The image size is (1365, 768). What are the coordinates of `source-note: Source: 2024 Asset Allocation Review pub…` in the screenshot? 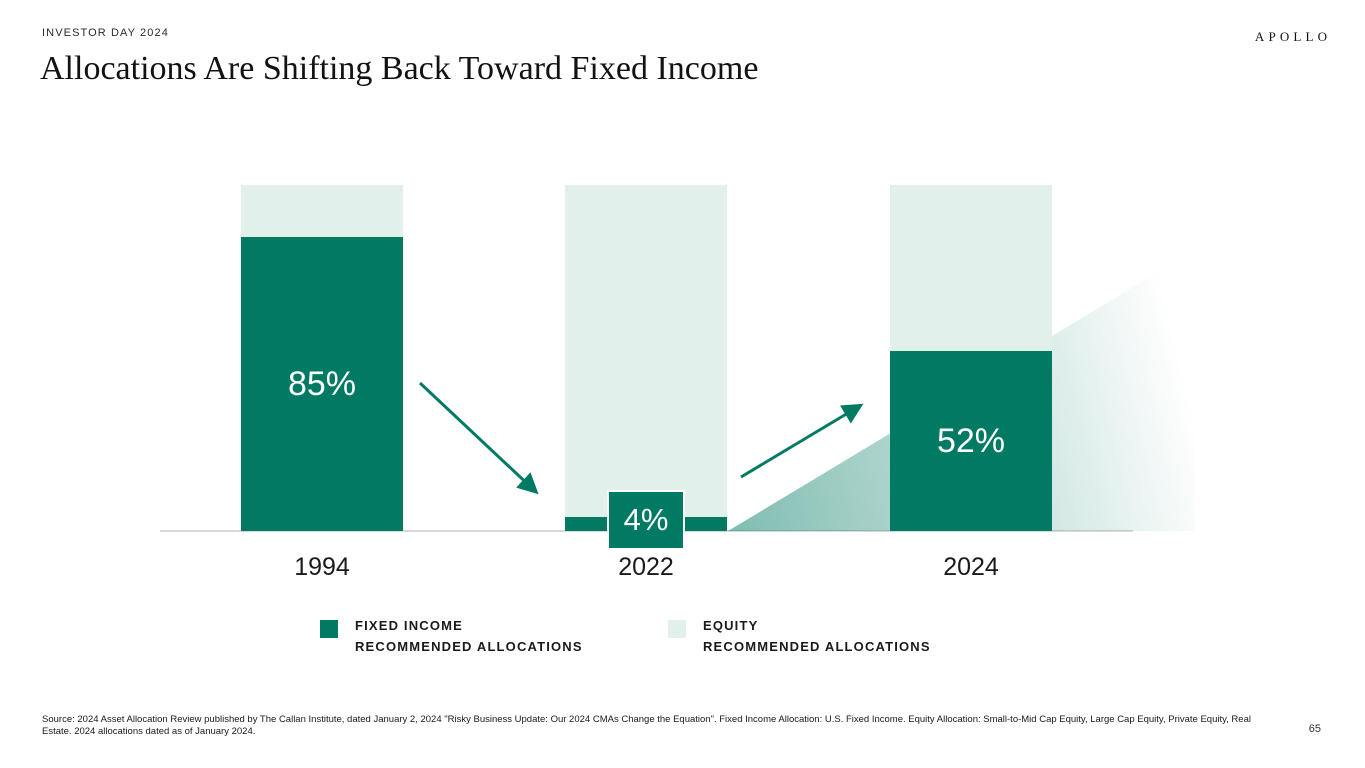 It's located at (646, 725).